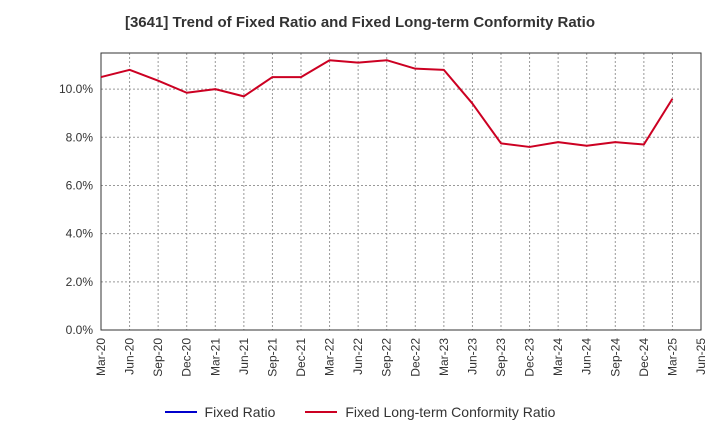 The height and width of the screenshot is (440, 720). What do you see at coordinates (615, 357) in the screenshot?
I see `x-tick-label: Sep-24` at bounding box center [615, 357].